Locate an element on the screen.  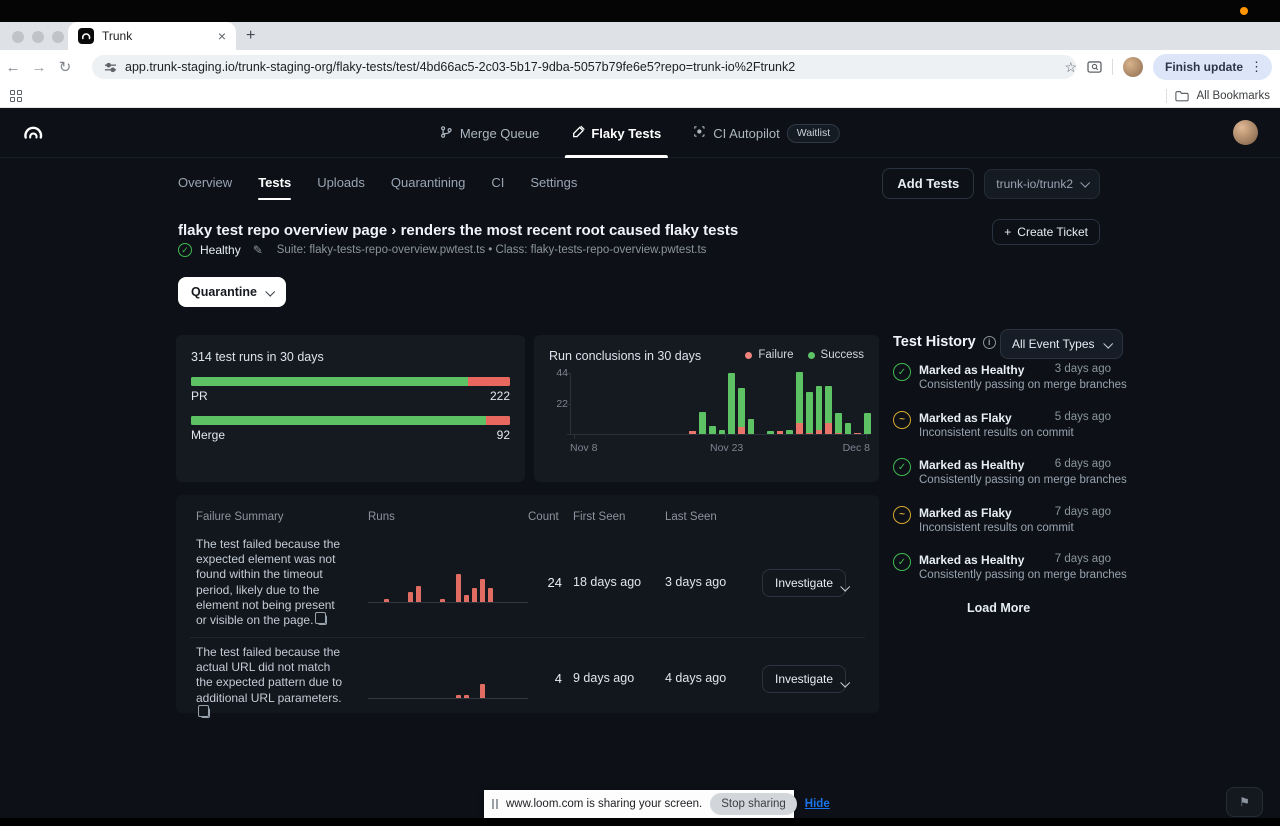
chevron-down-icon is located at coordinates (1107, 343).